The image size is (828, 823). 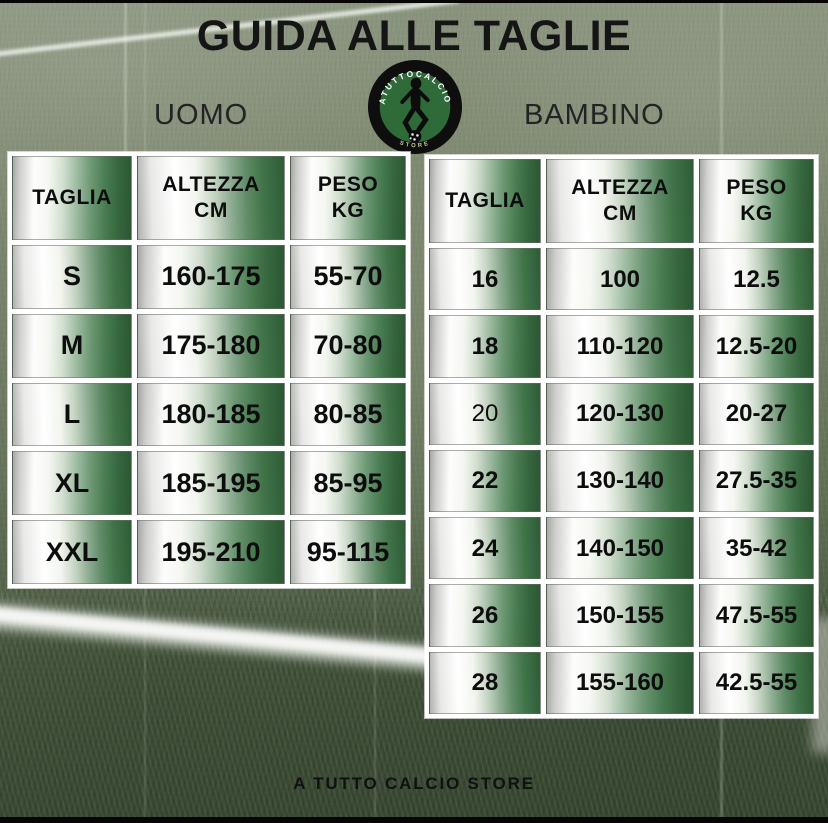 I want to click on bambino-cell-altezza: 150-155, so click(x=620, y=615).